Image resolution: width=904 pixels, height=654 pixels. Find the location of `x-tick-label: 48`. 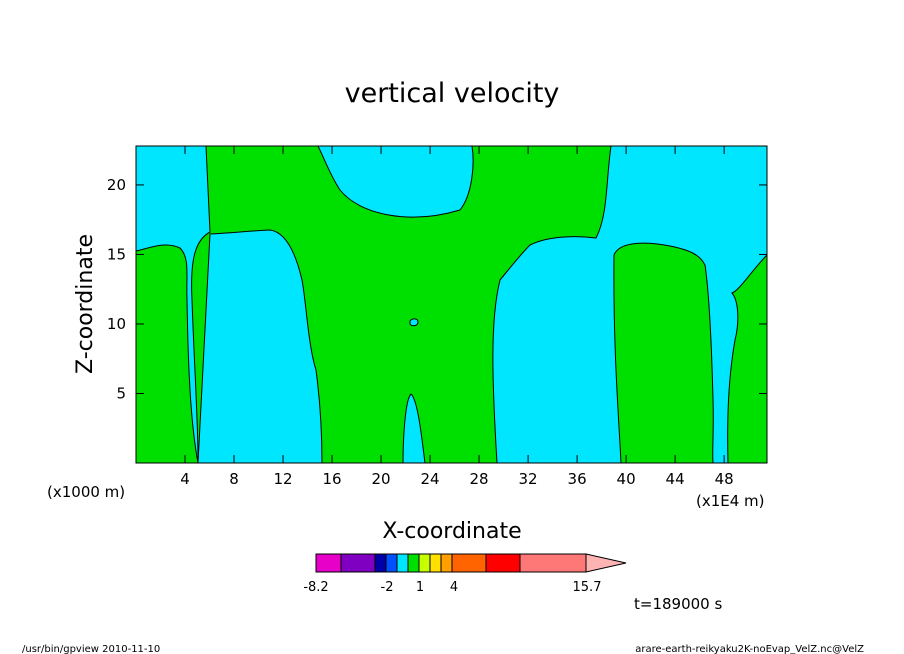

x-tick-label: 48 is located at coordinates (724, 479).